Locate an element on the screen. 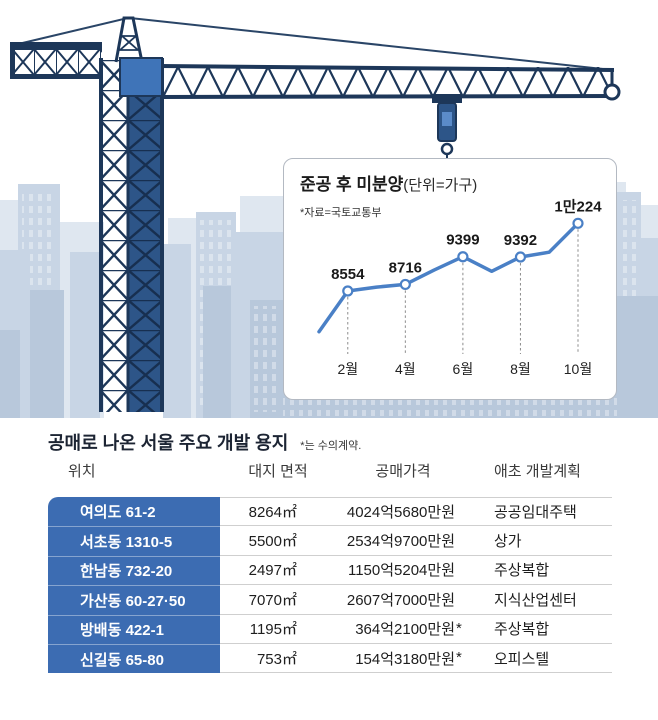 The height and width of the screenshot is (720, 658). price-cell: 2607억7000만원 is located at coordinates (403, 600).